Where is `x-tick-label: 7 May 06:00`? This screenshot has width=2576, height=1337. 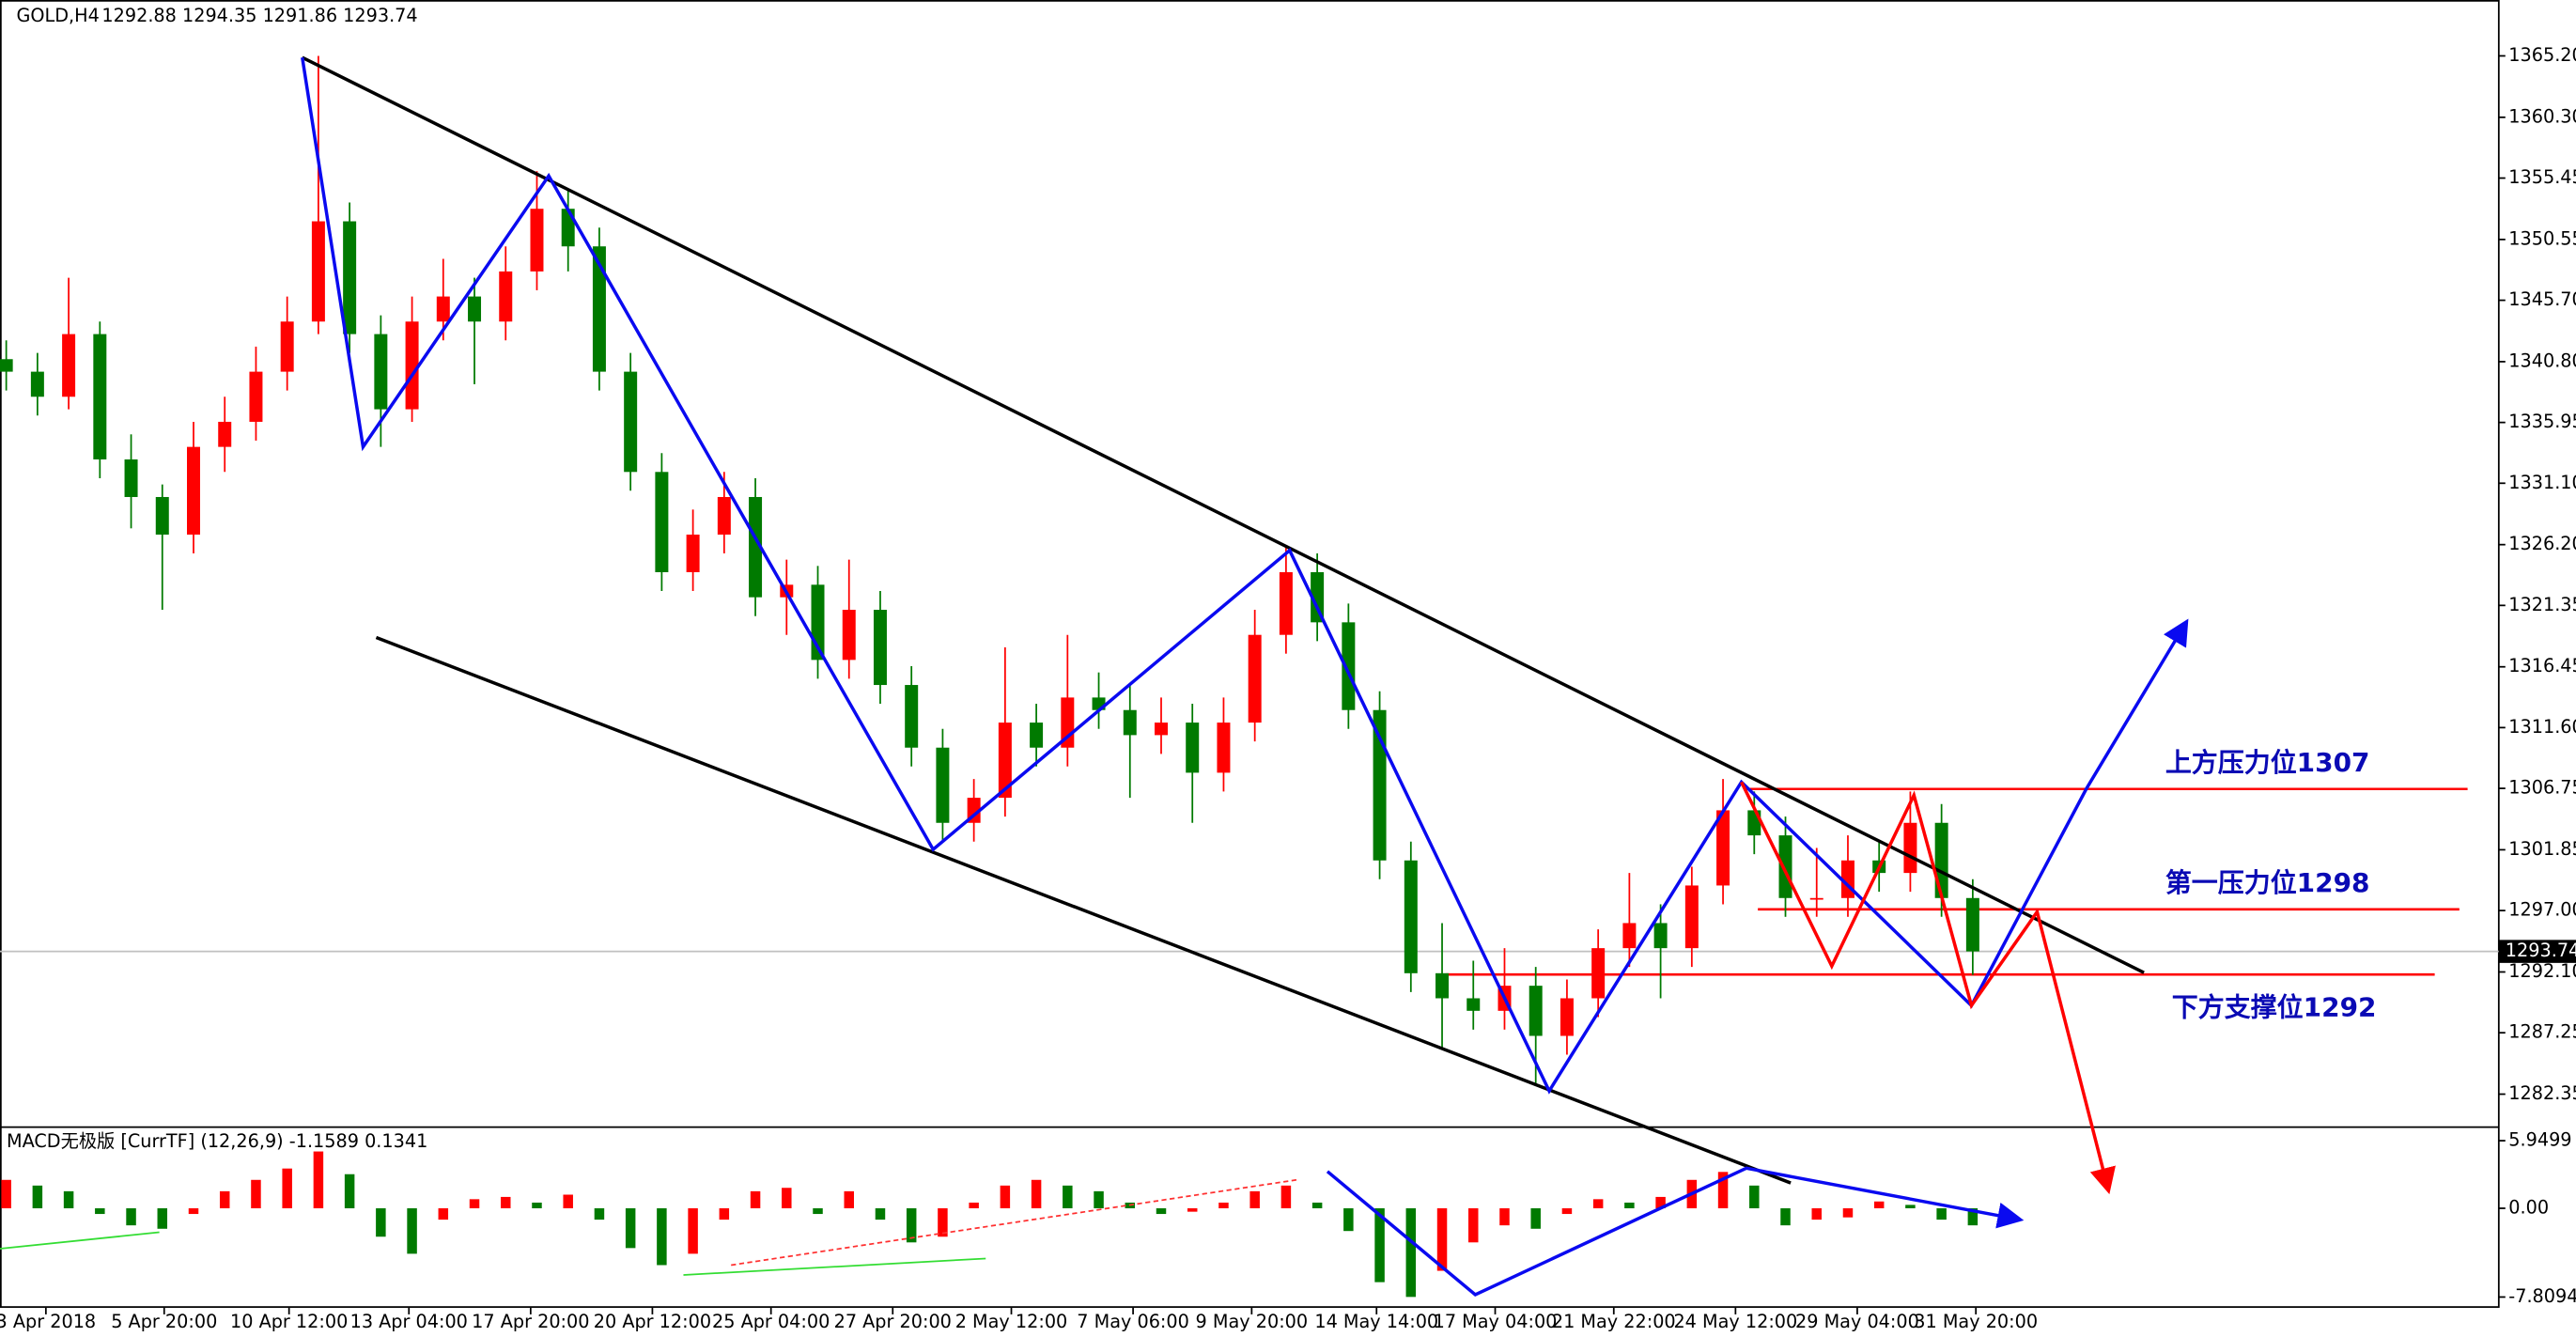 x-tick-label: 7 May 06:00 is located at coordinates (1133, 1321).